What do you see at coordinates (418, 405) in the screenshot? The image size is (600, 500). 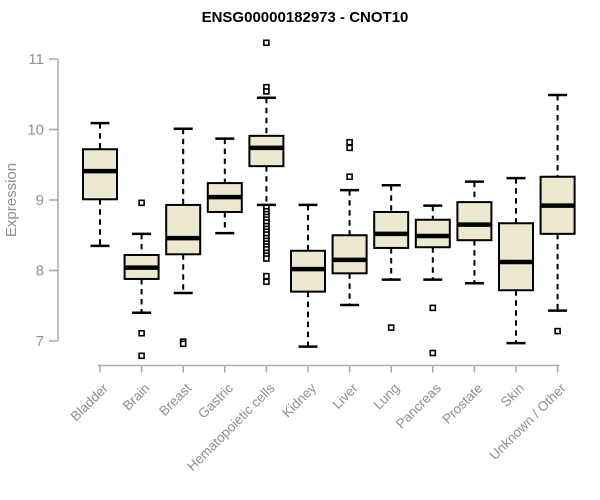 I see `x-tick-label-pancreas: Pancreas` at bounding box center [418, 405].